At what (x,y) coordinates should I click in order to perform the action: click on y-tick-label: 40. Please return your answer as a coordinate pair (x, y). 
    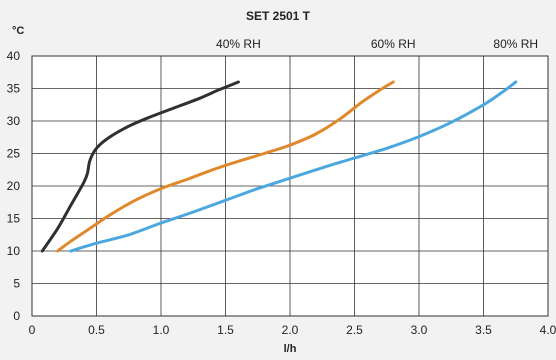
    Looking at the image, I should click on (14, 56).